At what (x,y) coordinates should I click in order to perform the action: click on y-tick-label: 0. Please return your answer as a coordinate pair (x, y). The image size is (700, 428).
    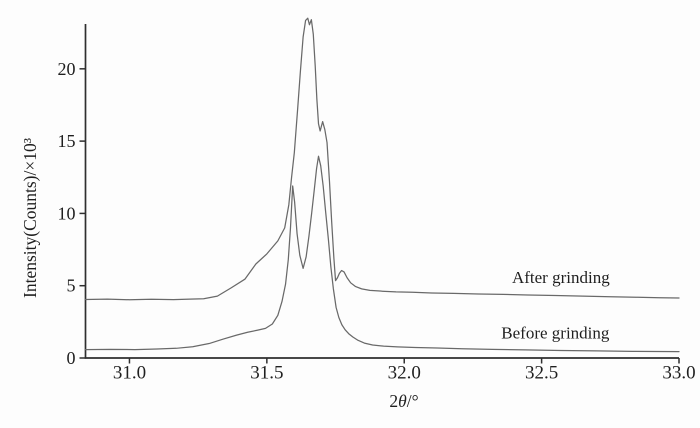
    Looking at the image, I should click on (71, 358).